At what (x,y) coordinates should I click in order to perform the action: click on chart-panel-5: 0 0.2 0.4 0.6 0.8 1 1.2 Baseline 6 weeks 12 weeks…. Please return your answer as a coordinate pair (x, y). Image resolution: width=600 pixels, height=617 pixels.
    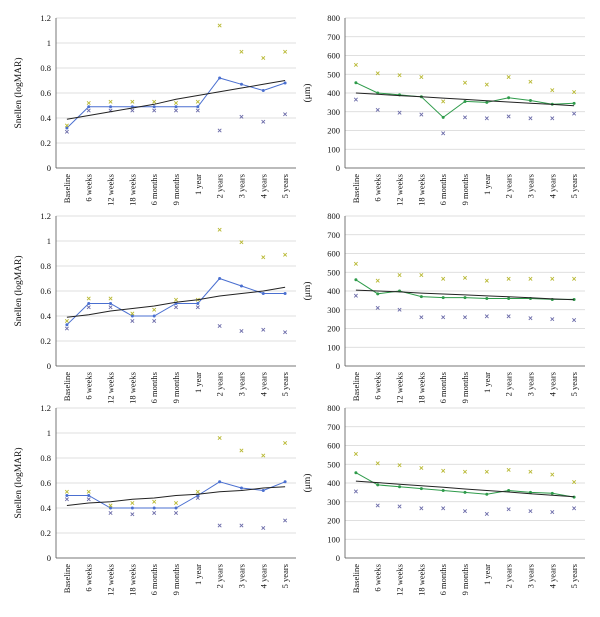
    Looking at the image, I should click on (154, 499).